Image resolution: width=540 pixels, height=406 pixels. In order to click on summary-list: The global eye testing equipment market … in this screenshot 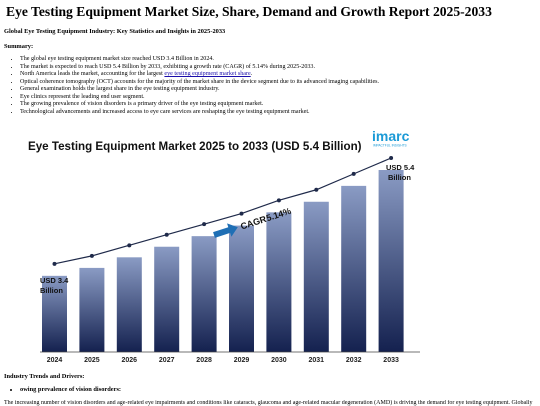, I will do `click(272, 86)`.